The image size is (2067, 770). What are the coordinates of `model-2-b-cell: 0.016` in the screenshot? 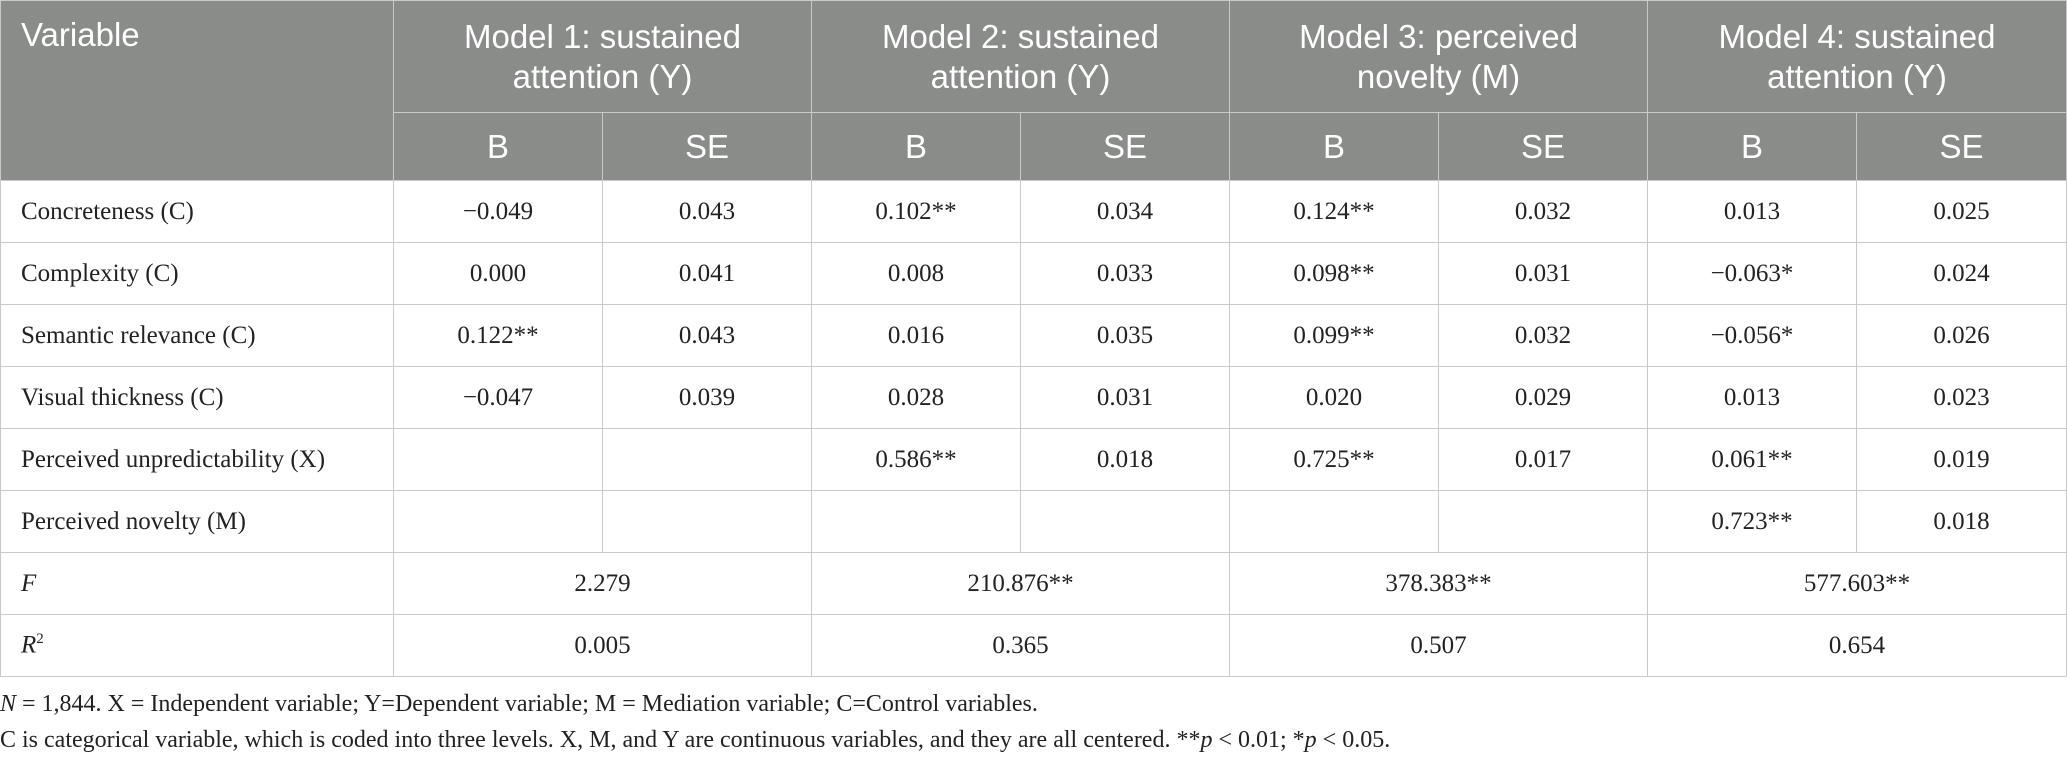 It's located at (916, 335).